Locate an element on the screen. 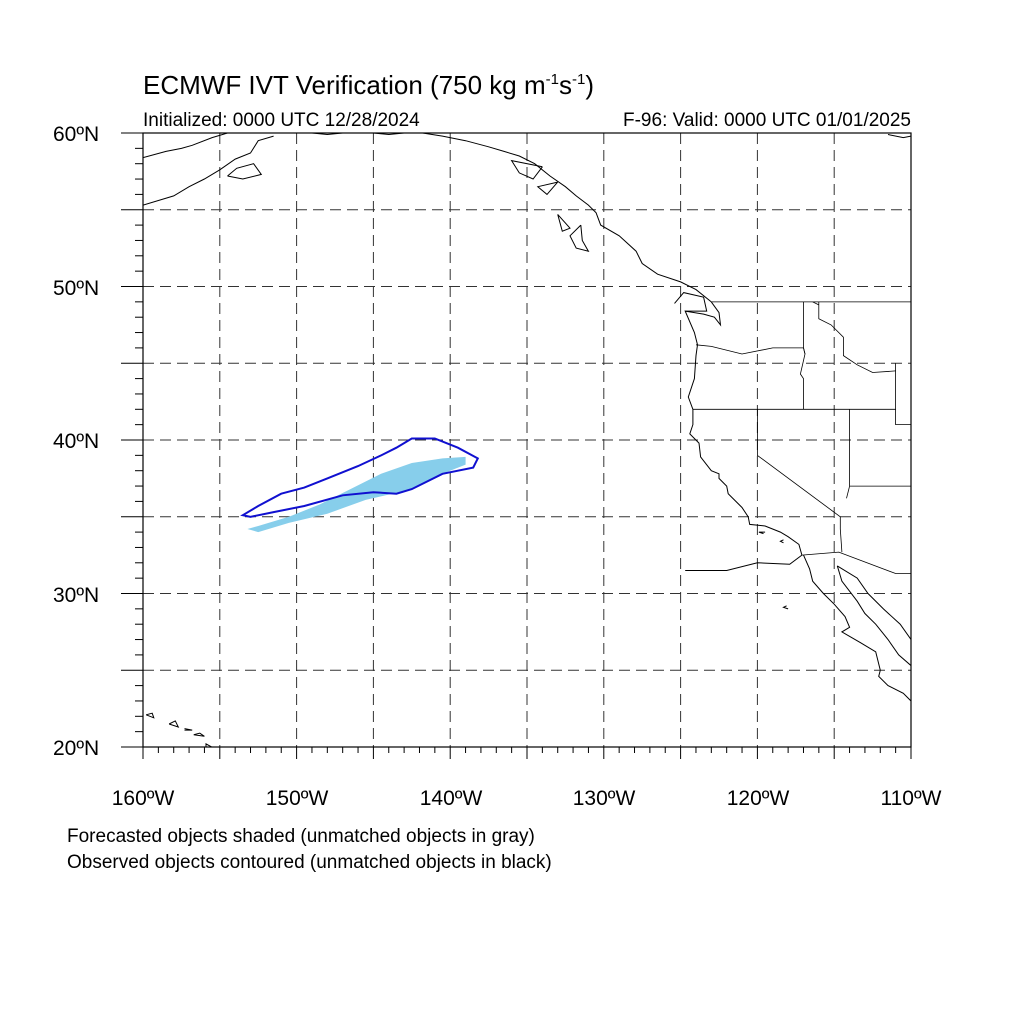 The height and width of the screenshot is (1024, 1024). lon-label-120w: 120ºW is located at coordinates (758, 798).